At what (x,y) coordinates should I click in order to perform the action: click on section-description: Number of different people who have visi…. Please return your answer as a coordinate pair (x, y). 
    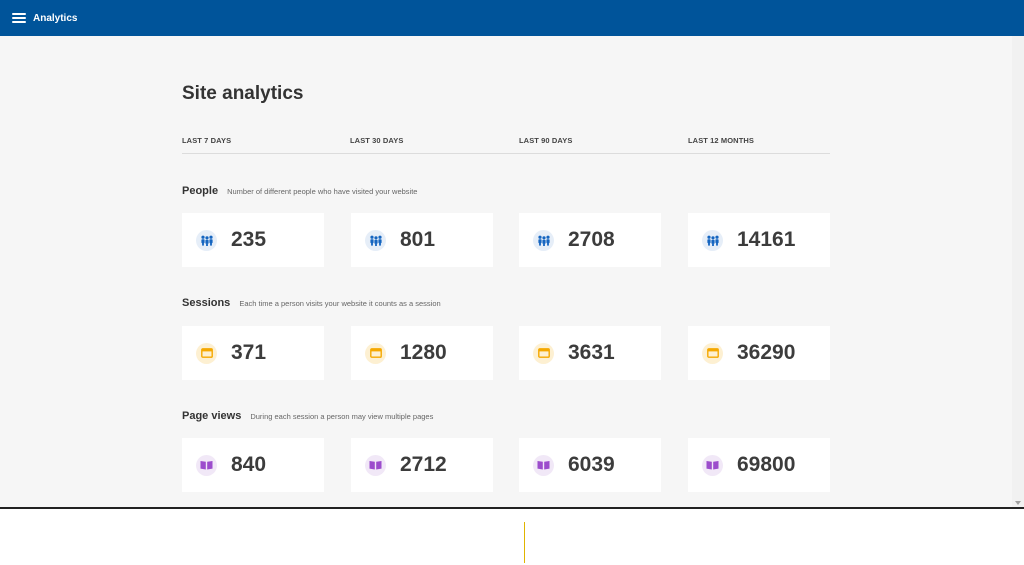
    Looking at the image, I should click on (322, 191).